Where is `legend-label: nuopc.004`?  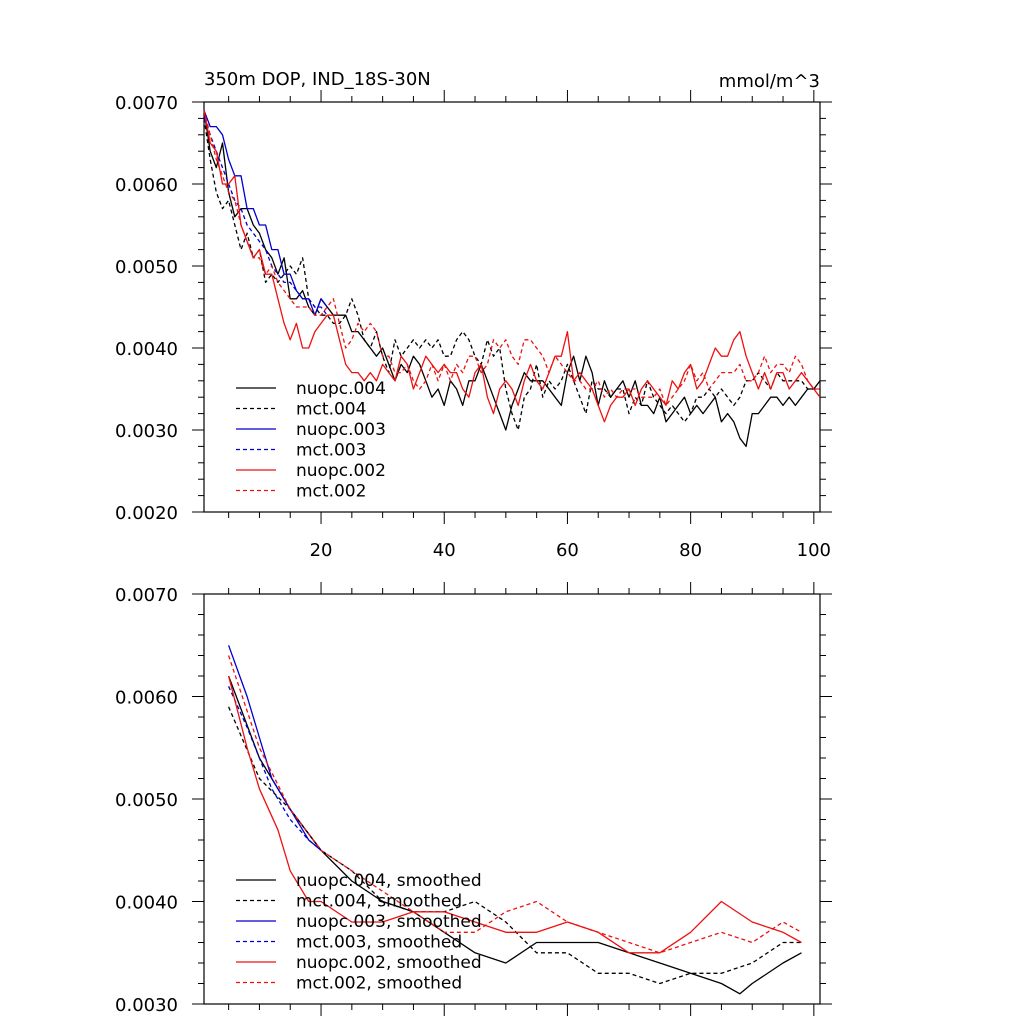 legend-label: nuopc.004 is located at coordinates (341, 389).